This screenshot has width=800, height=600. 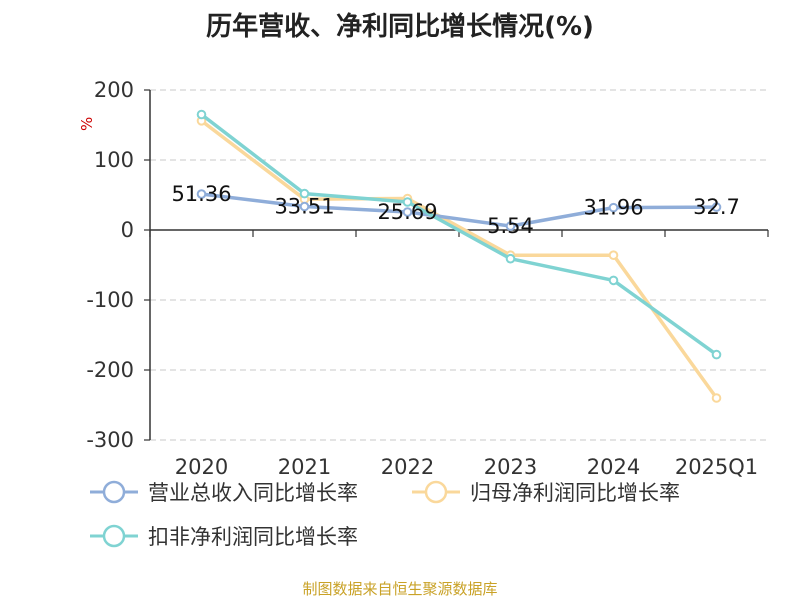 I want to click on y-tick-label: 200, so click(x=114, y=90).